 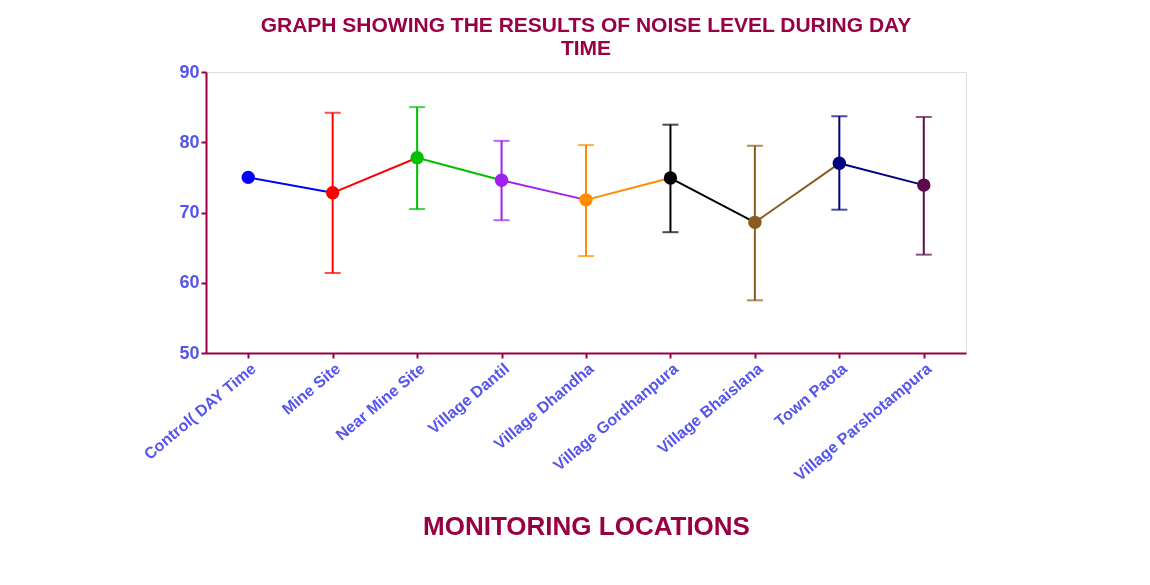 I want to click on x-axis-title: MONITORING LOCATIONS, so click(x=586, y=526).